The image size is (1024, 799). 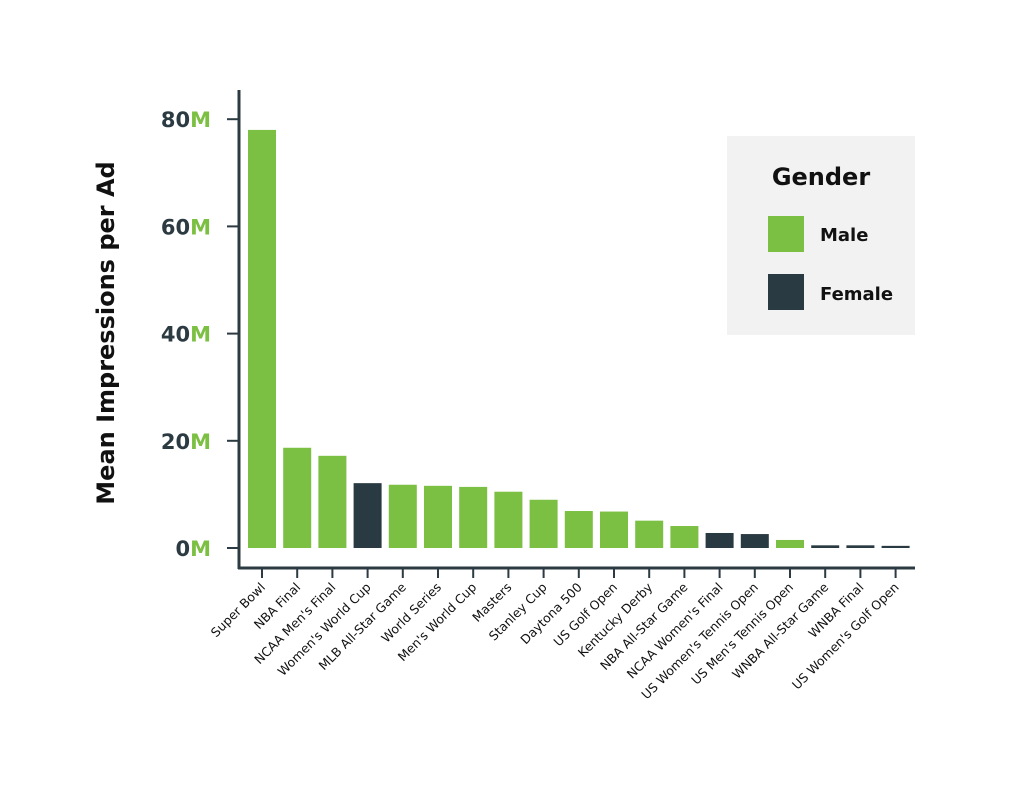 I want to click on y-axis-label: Mean Impressions per Ad, so click(x=106, y=332).